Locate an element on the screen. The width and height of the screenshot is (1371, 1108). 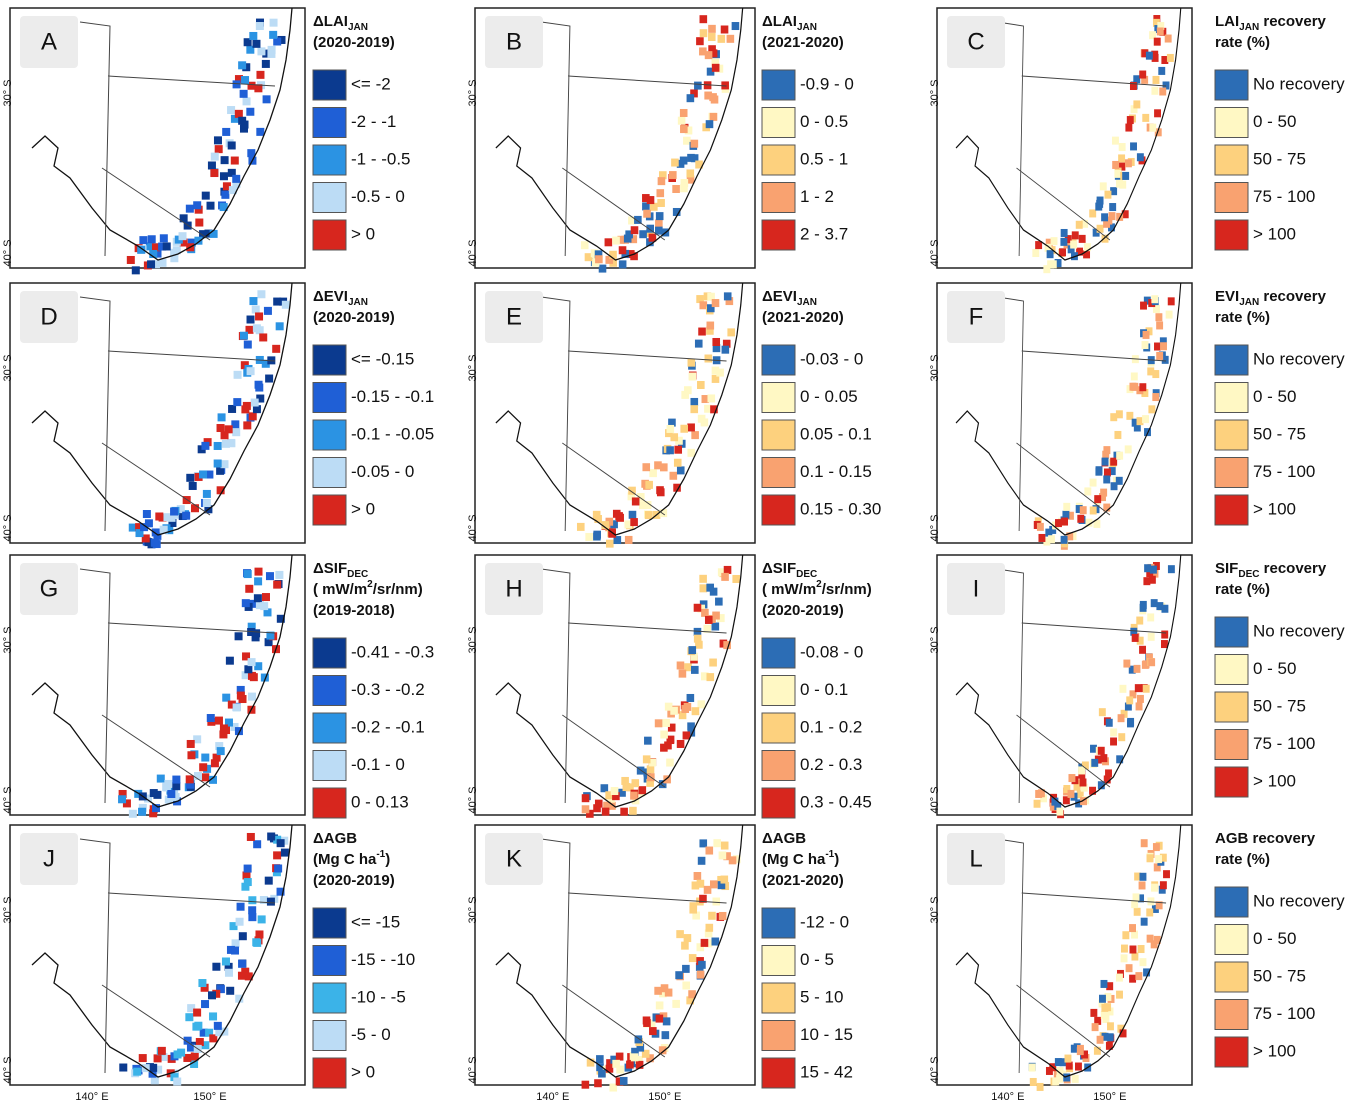
legend-title: EVIJAN recovery is located at coordinates (1271, 298).